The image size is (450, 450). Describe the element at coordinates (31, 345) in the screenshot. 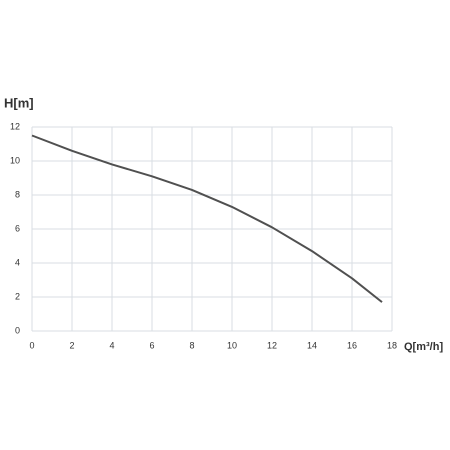

I see `x-tick-label: 0` at that location.